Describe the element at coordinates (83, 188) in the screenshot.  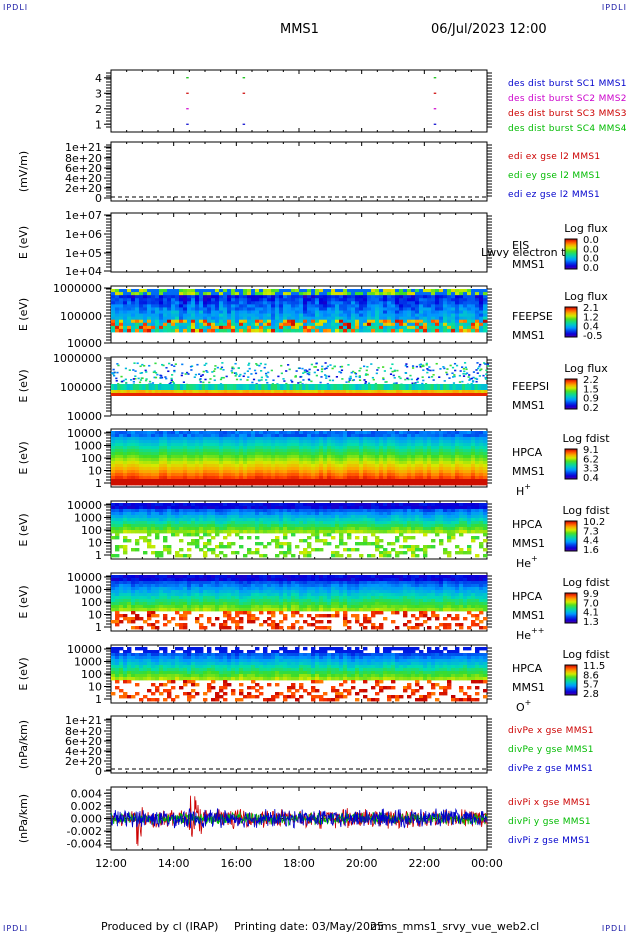
I see `edi-panel-ytick-label: 2e+20` at that location.